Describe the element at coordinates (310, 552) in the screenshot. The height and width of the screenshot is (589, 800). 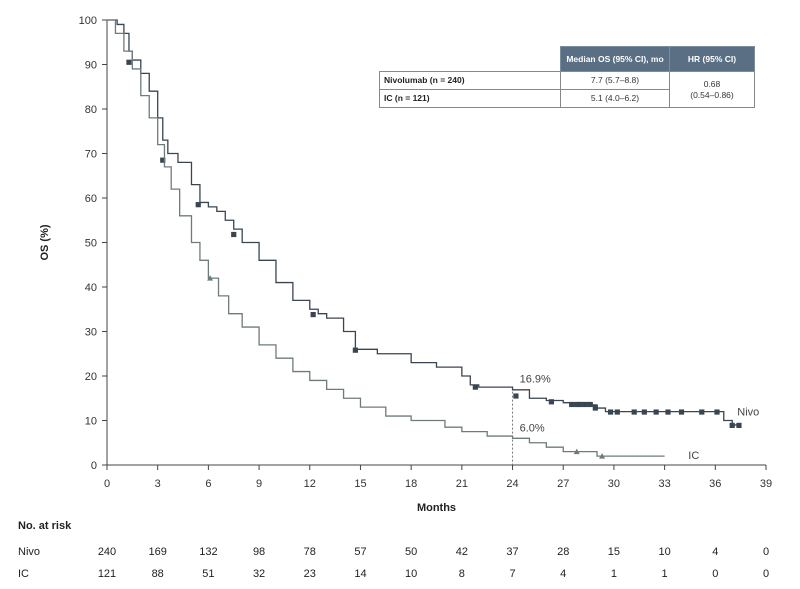
I see `at-risk-count: 78` at that location.